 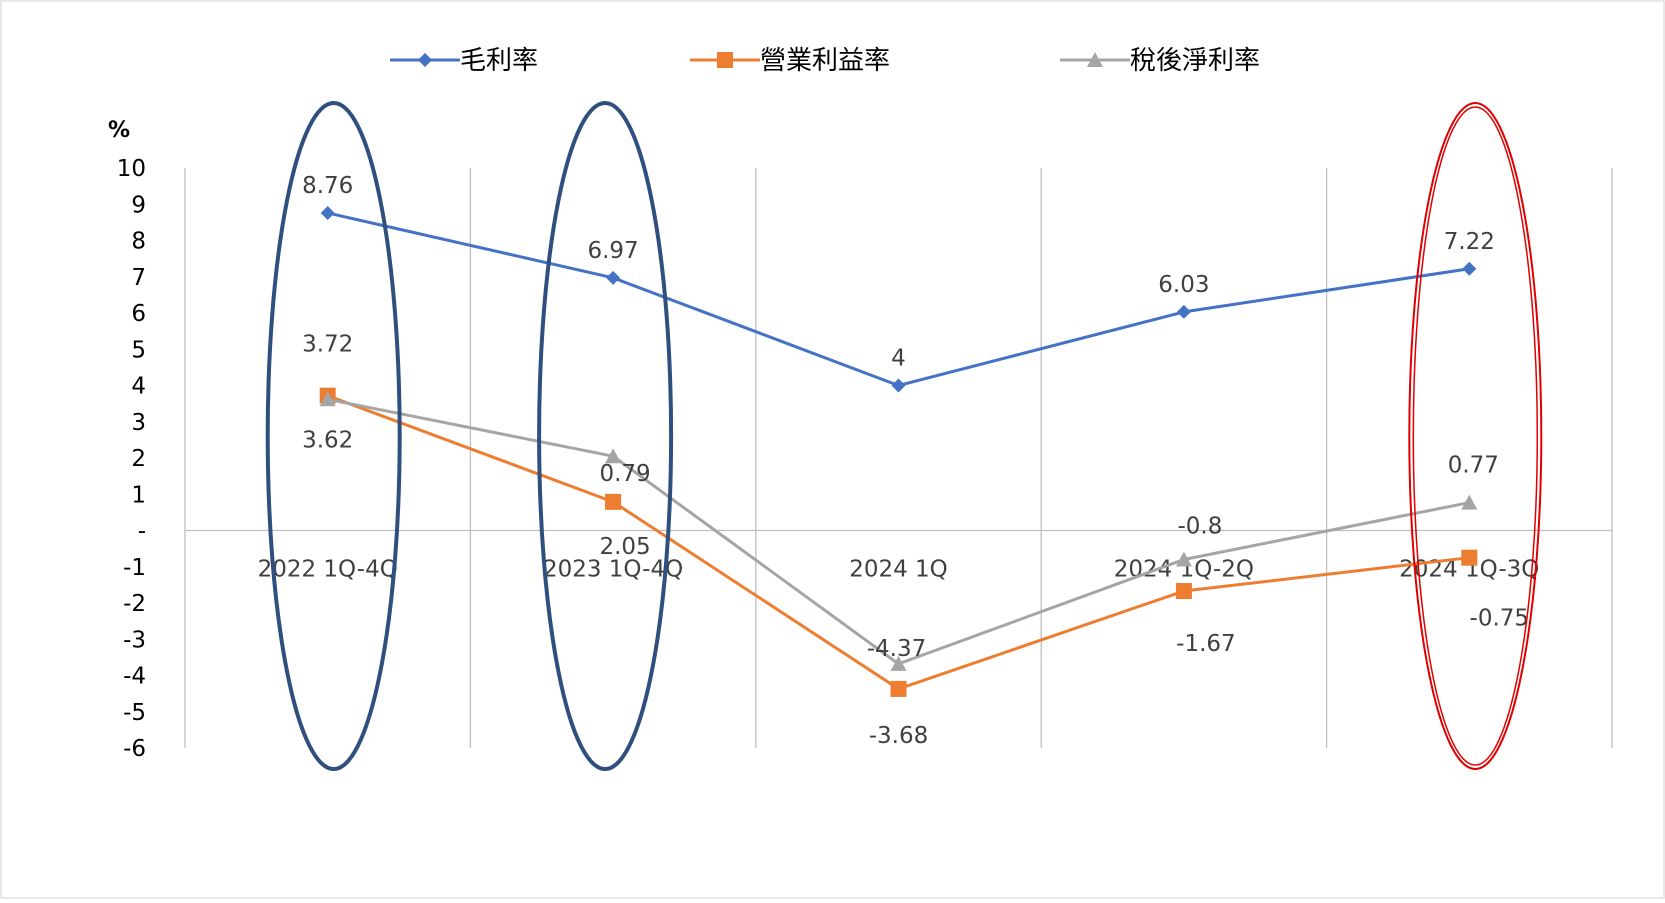 I want to click on y-tick-label: -, so click(x=142, y=532).